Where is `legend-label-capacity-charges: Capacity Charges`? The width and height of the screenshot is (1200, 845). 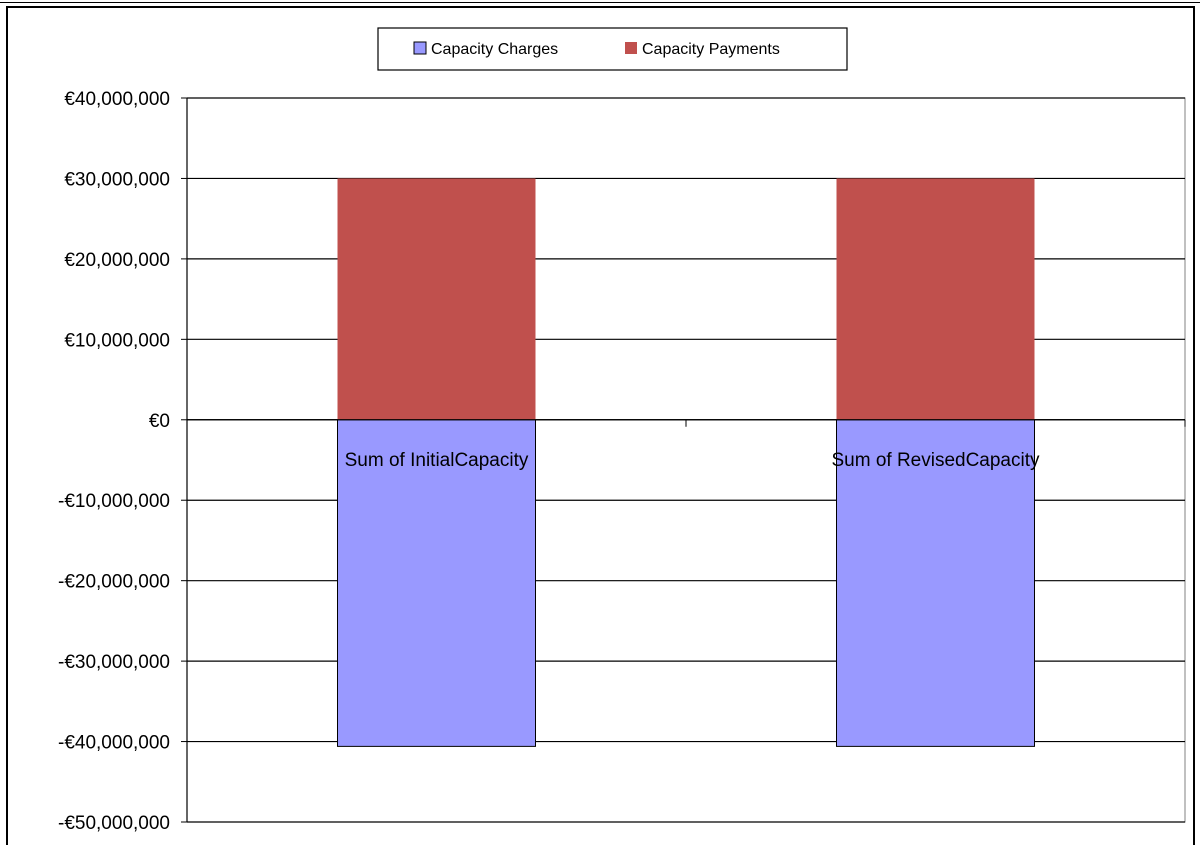
legend-label-capacity-charges: Capacity Charges is located at coordinates (494, 49).